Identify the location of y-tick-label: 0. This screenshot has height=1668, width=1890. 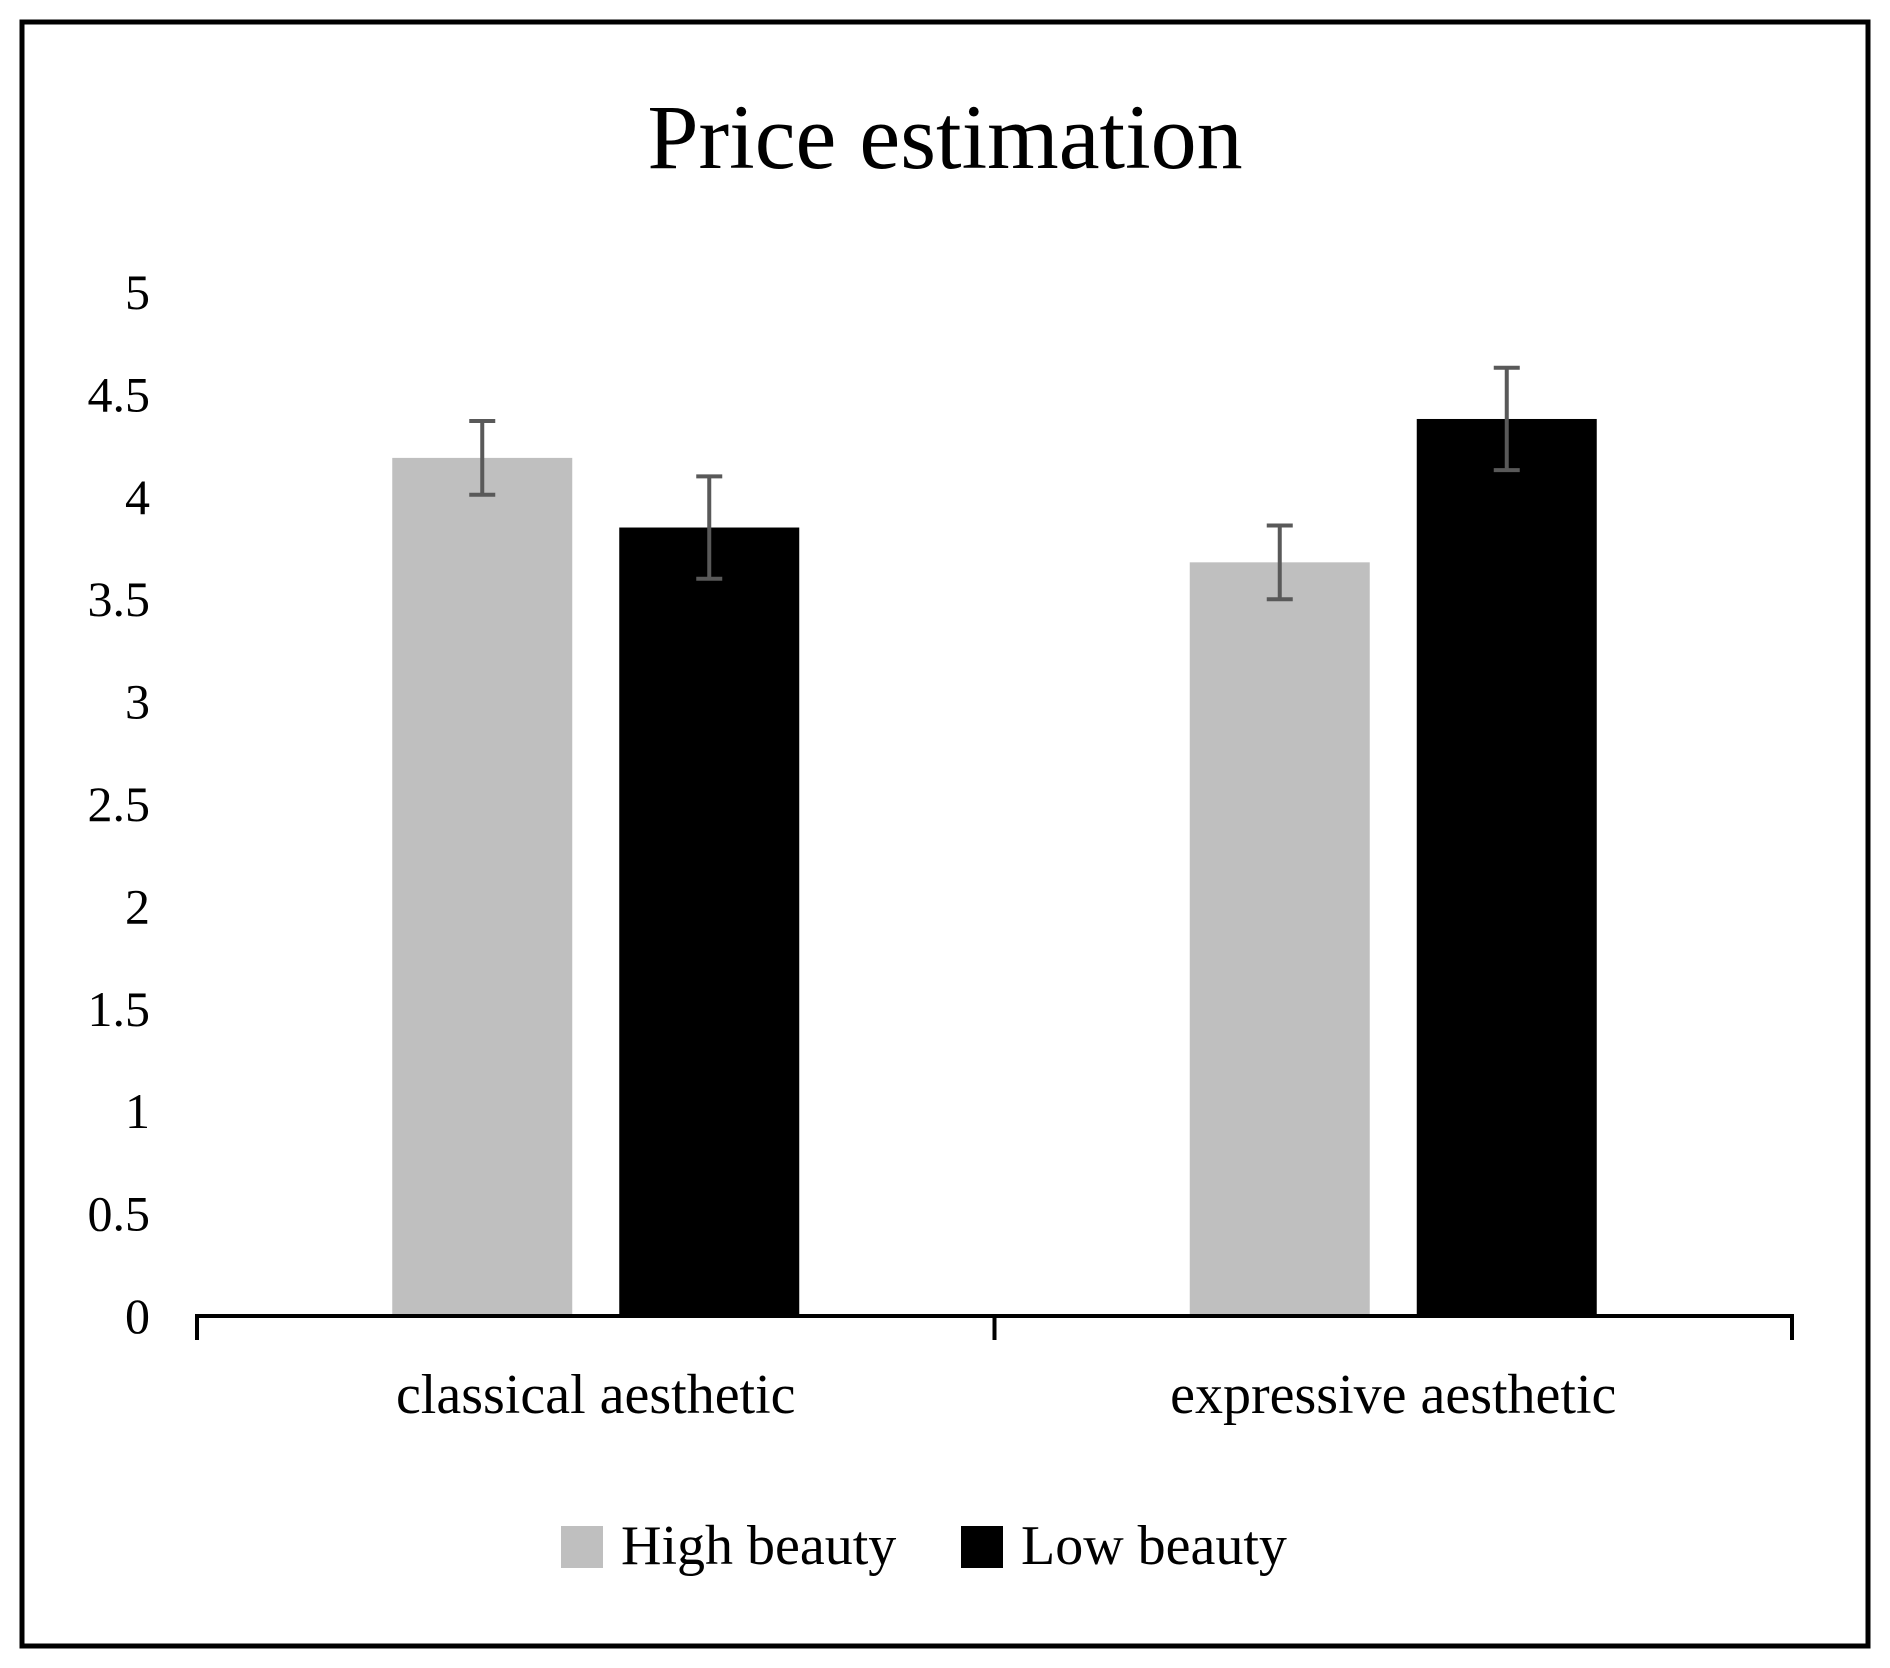
(137, 1316).